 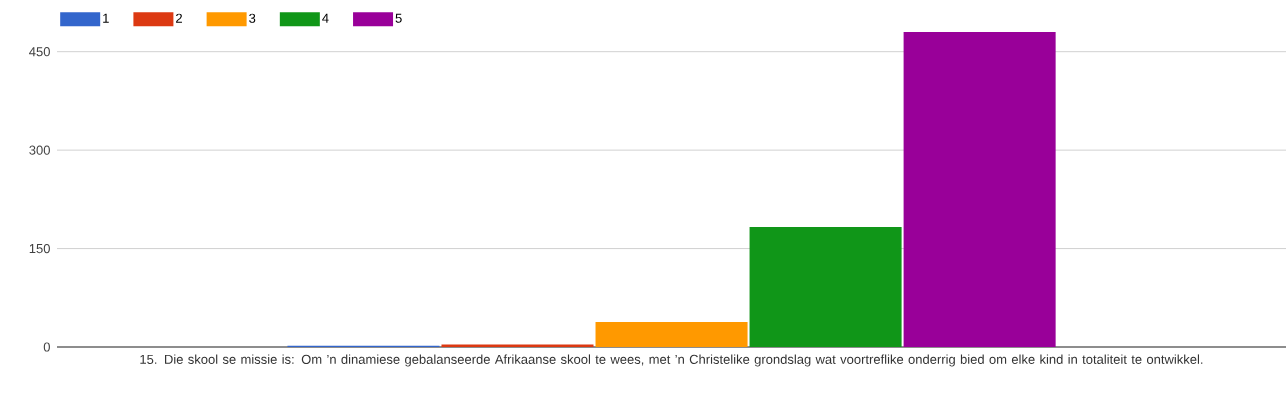 What do you see at coordinates (39, 150) in the screenshot?
I see `y-tick-label: 300` at bounding box center [39, 150].